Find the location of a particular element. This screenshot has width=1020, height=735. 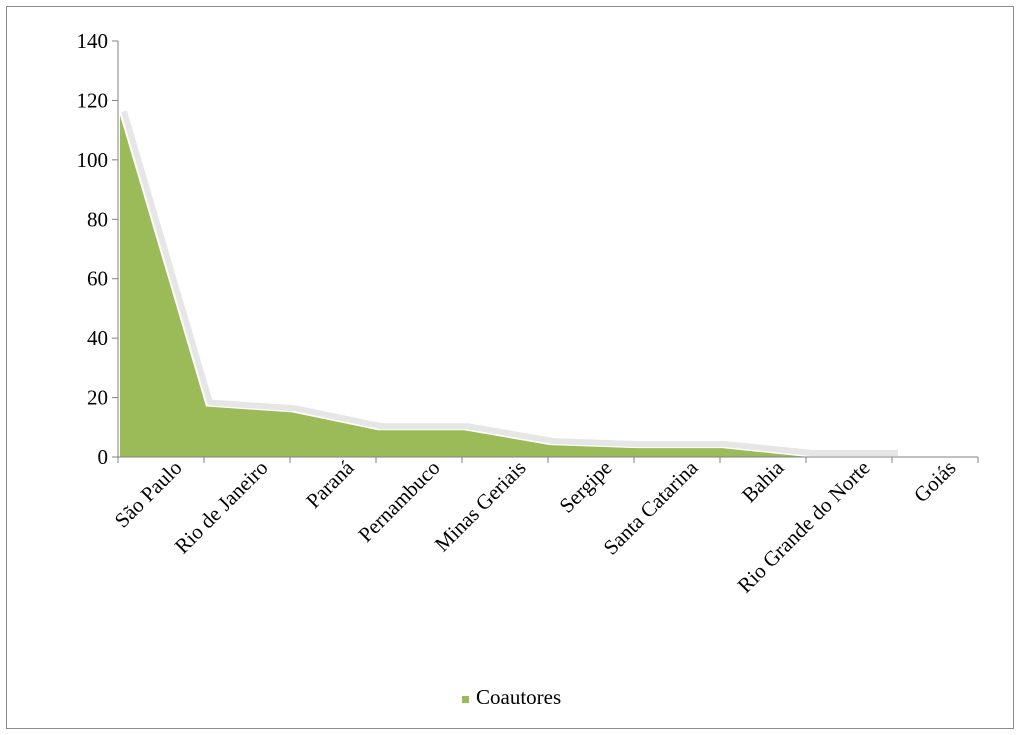

y-tick-label: 60 is located at coordinates (97, 279).